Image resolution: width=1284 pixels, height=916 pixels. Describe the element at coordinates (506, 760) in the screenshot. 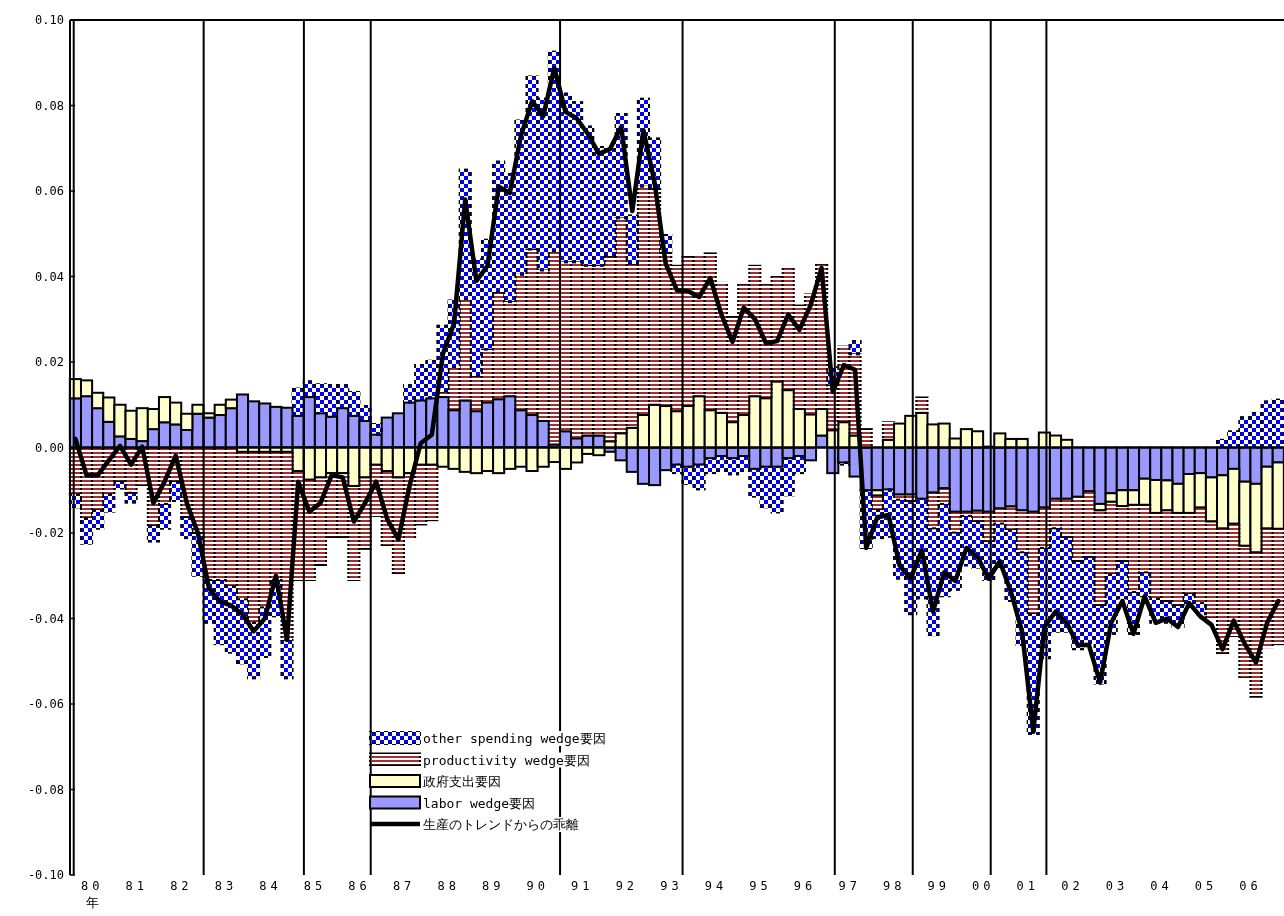

I see `legend-label: productivity wedge要因` at that location.